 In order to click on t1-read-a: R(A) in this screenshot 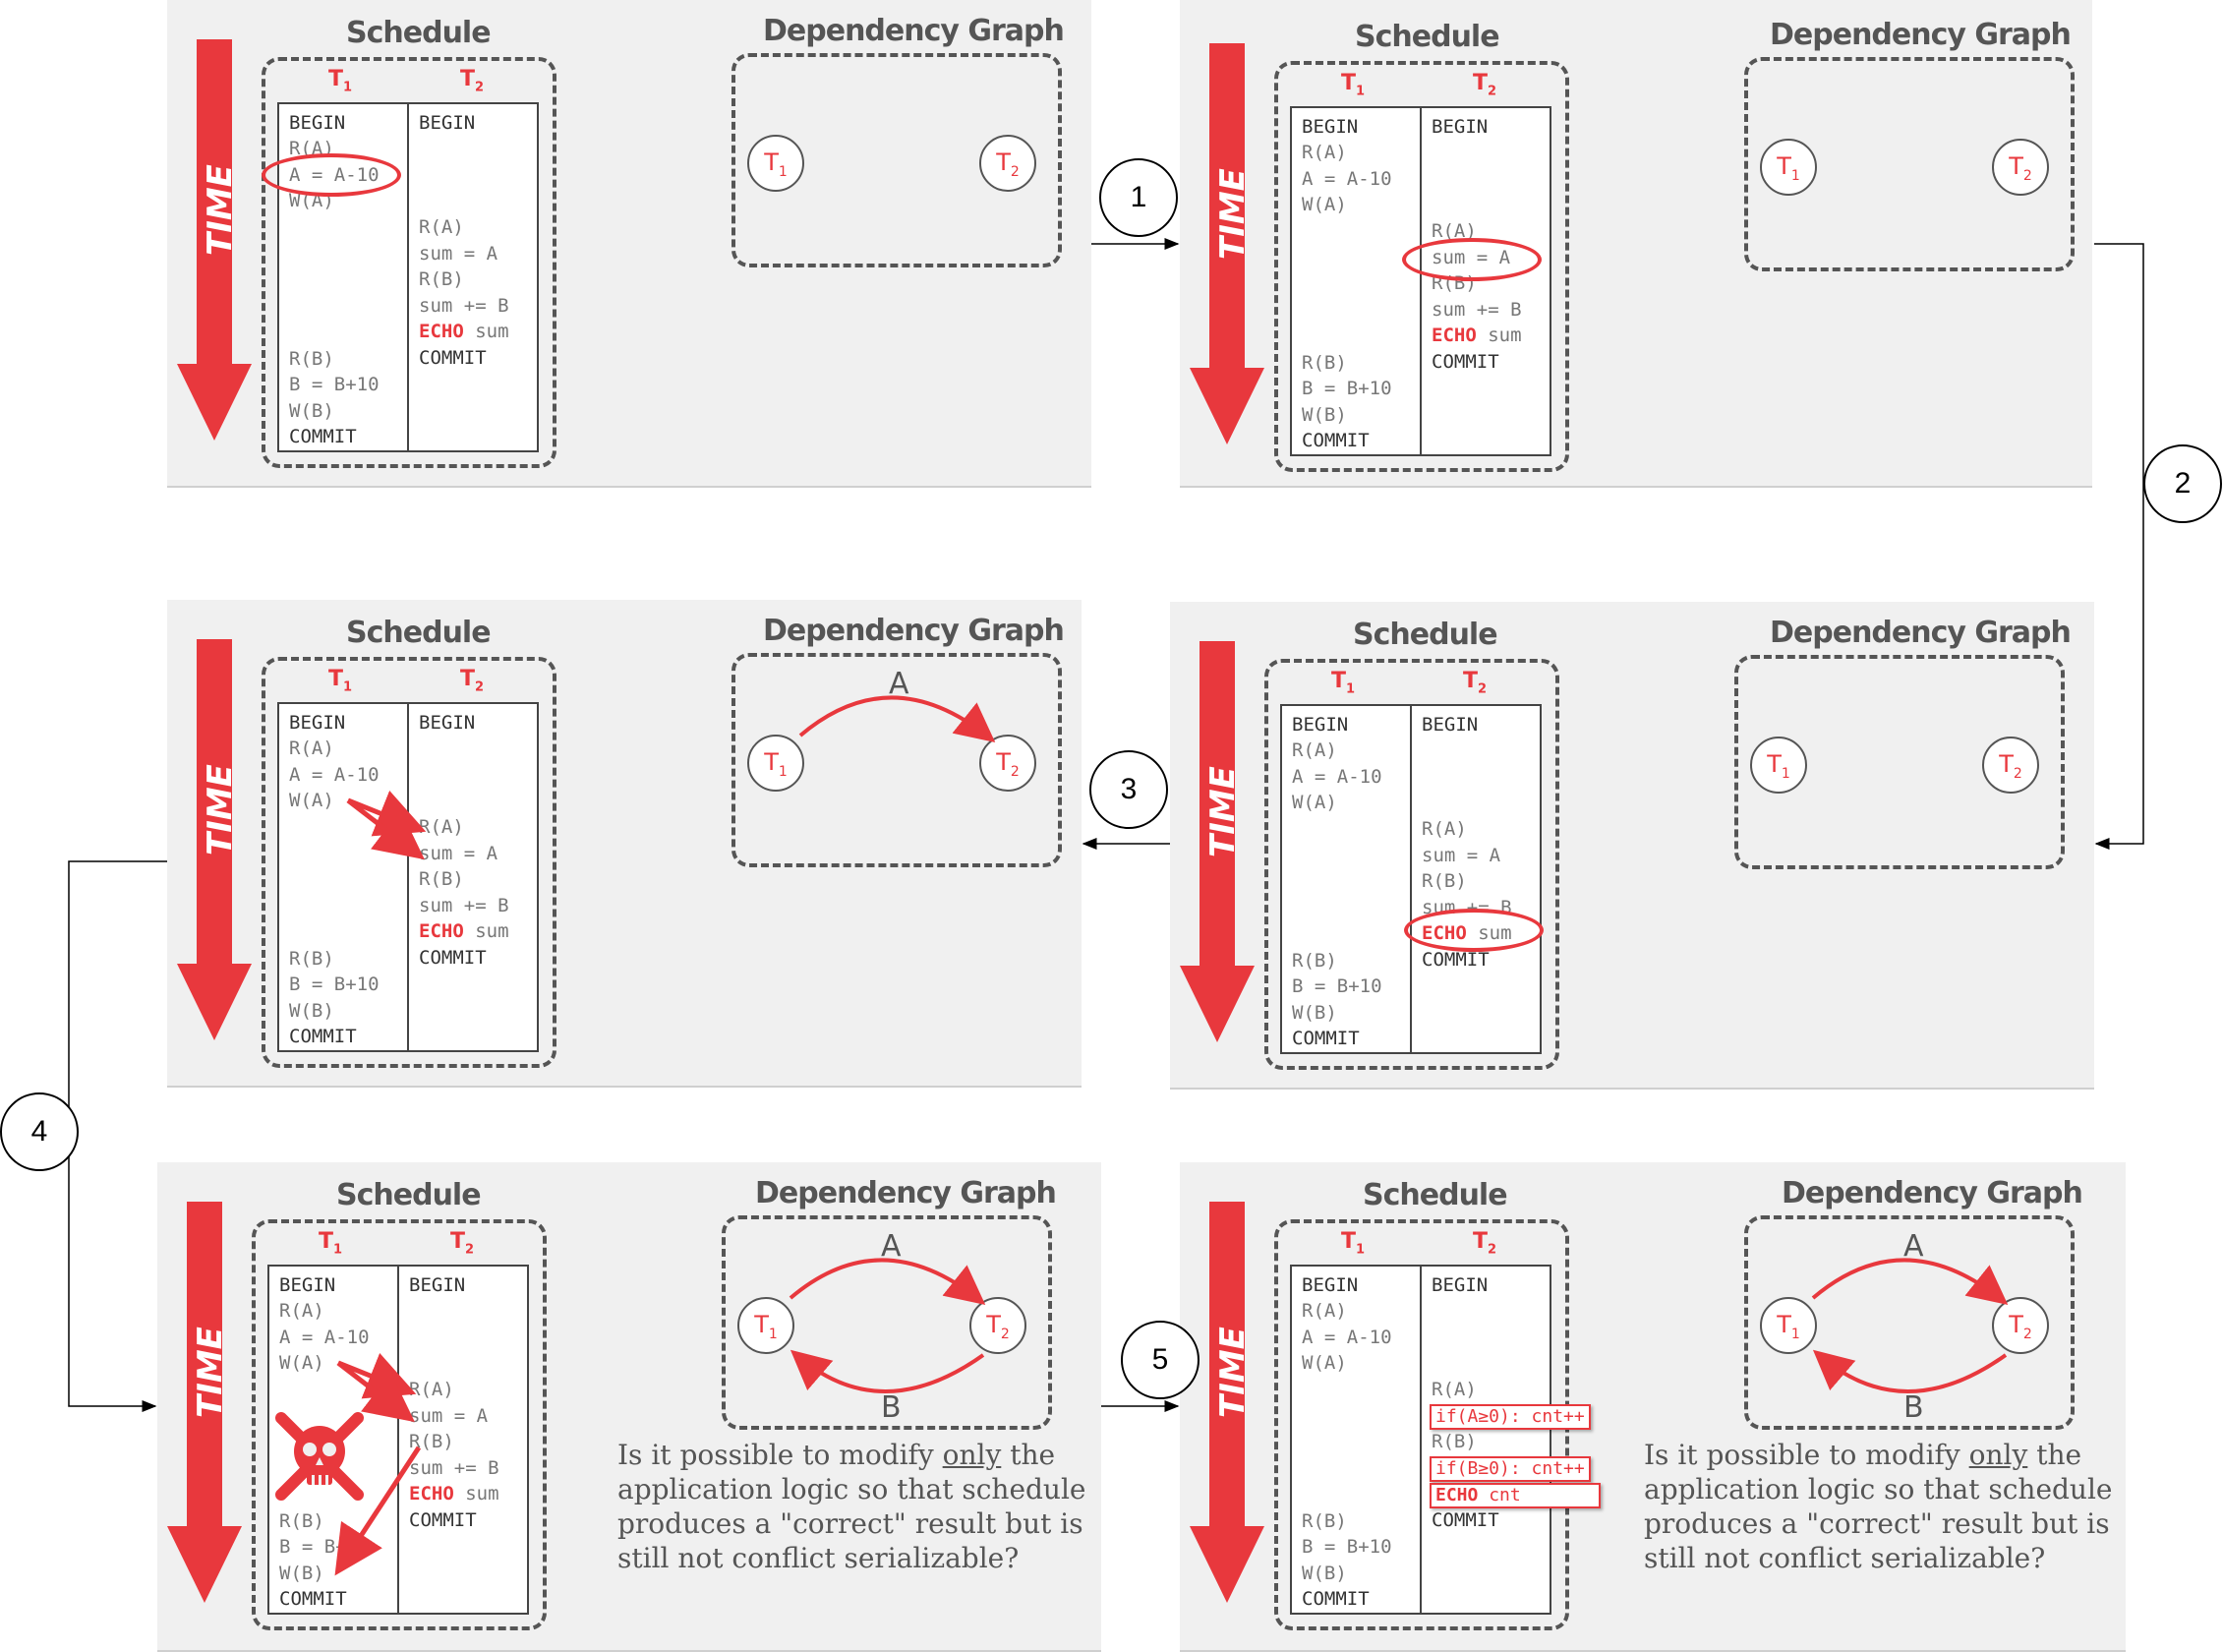, I will do `click(311, 748)`.